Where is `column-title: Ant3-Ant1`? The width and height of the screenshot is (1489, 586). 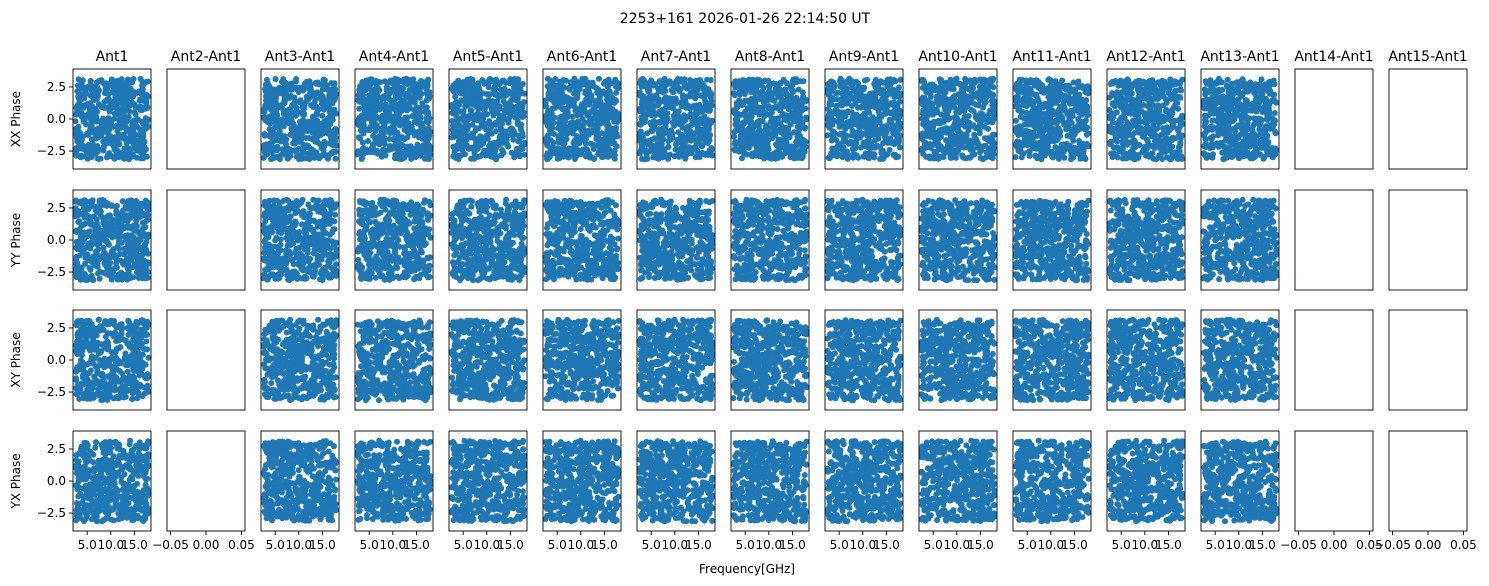 column-title: Ant3-Ant1 is located at coordinates (300, 57).